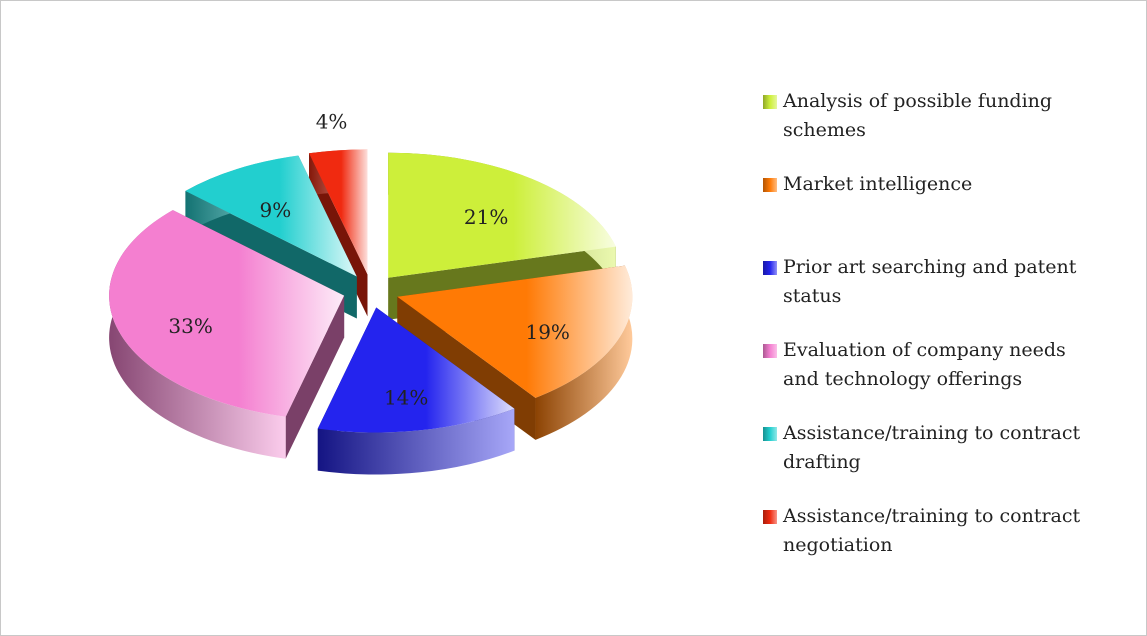 The height and width of the screenshot is (636, 1147). Describe the element at coordinates (930, 281) in the screenshot. I see `legend-label: Prior art searching and patent status` at that location.